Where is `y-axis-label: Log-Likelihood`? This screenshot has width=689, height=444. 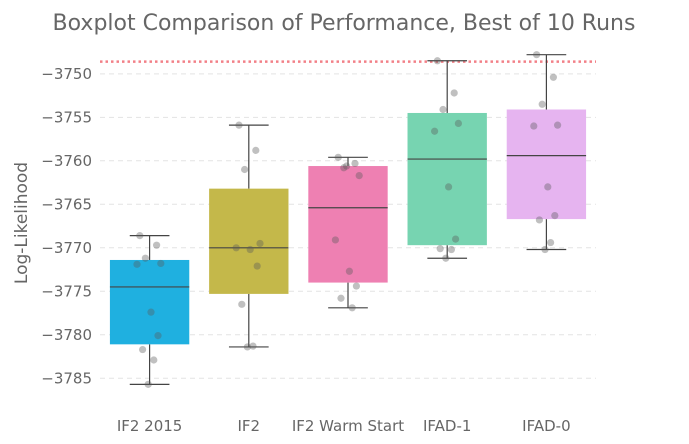
y-axis-label: Log-Likelihood is located at coordinates (22, 223).